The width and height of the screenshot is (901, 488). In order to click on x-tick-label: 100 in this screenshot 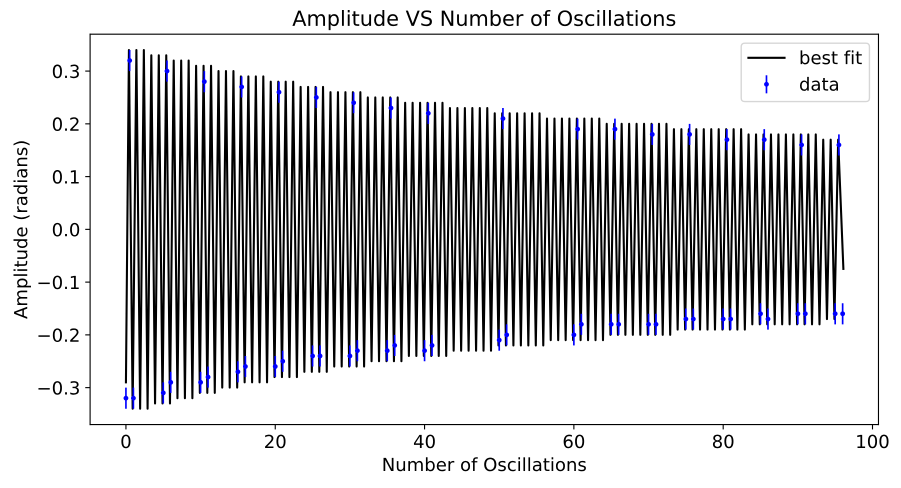, I will do `click(873, 441)`.